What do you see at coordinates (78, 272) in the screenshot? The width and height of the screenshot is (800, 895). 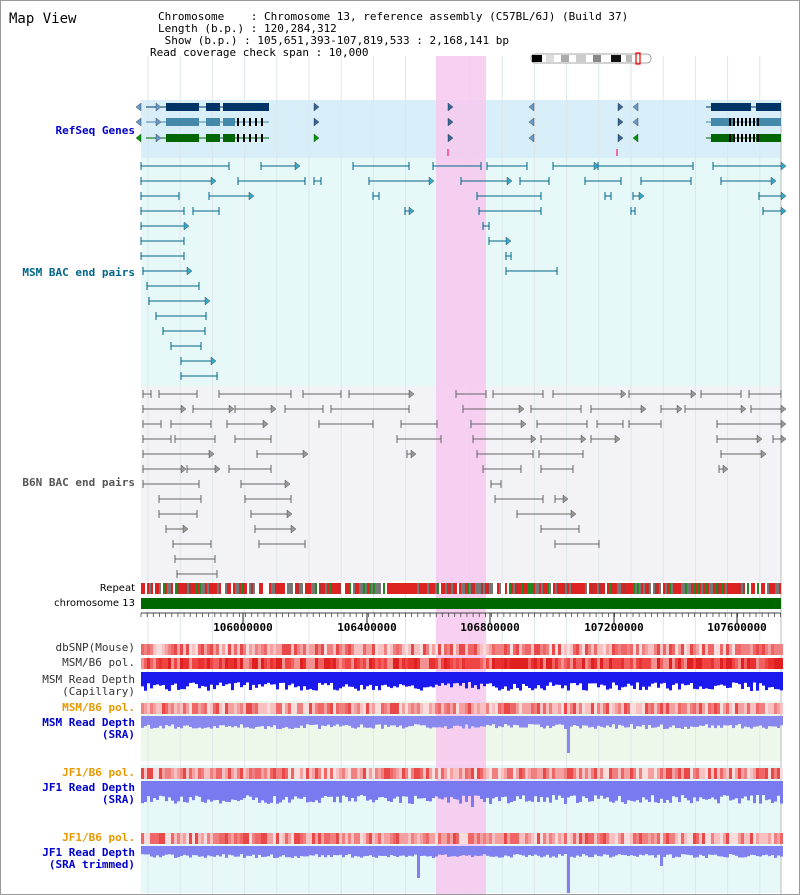 I see `msm-bac-label: MSM BAC end pairs` at bounding box center [78, 272].